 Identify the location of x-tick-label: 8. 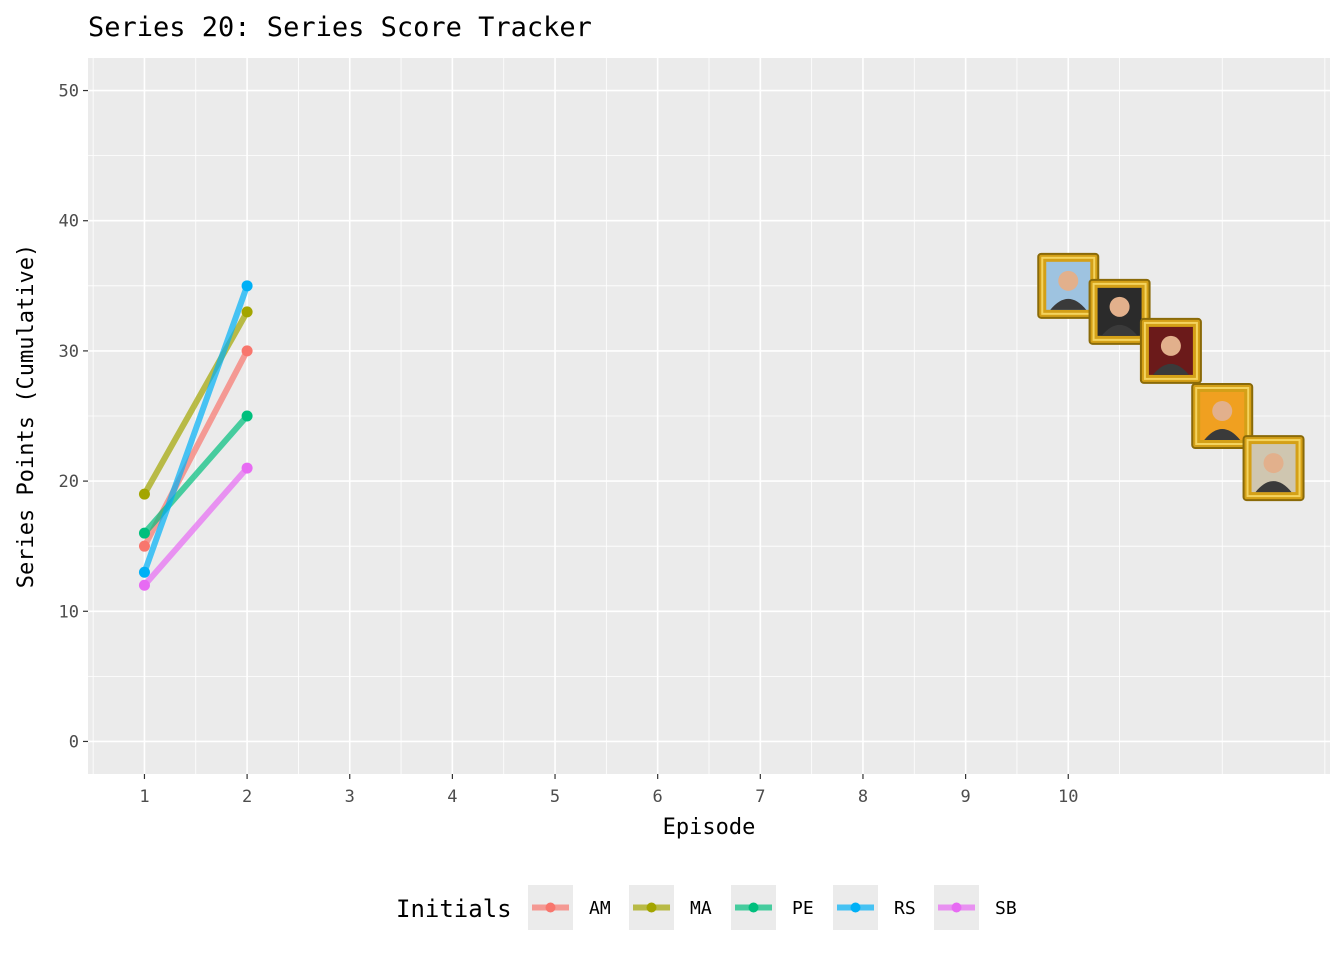
(863, 797).